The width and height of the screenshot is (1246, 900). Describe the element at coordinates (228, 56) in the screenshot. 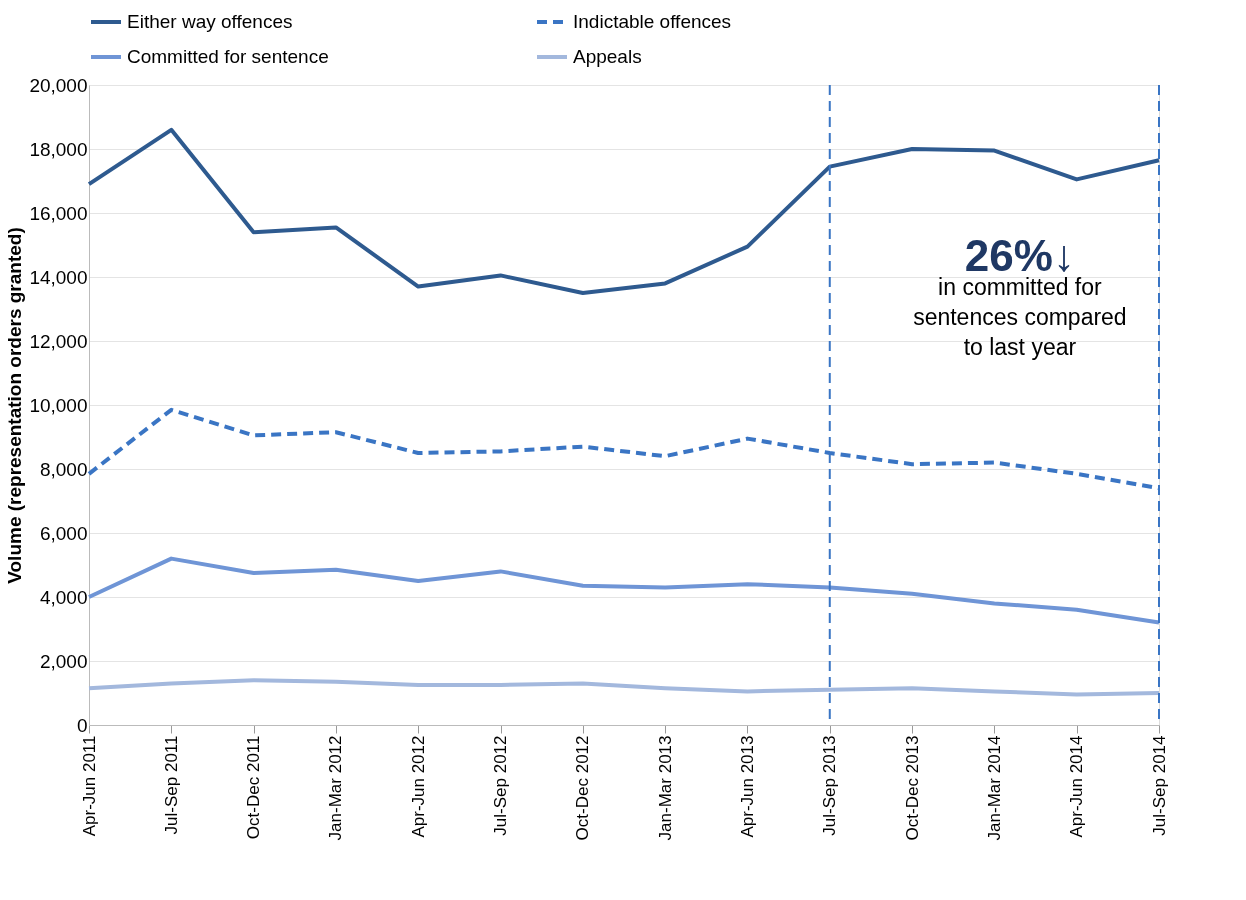

I see `legend-label: Committed for sentence` at that location.